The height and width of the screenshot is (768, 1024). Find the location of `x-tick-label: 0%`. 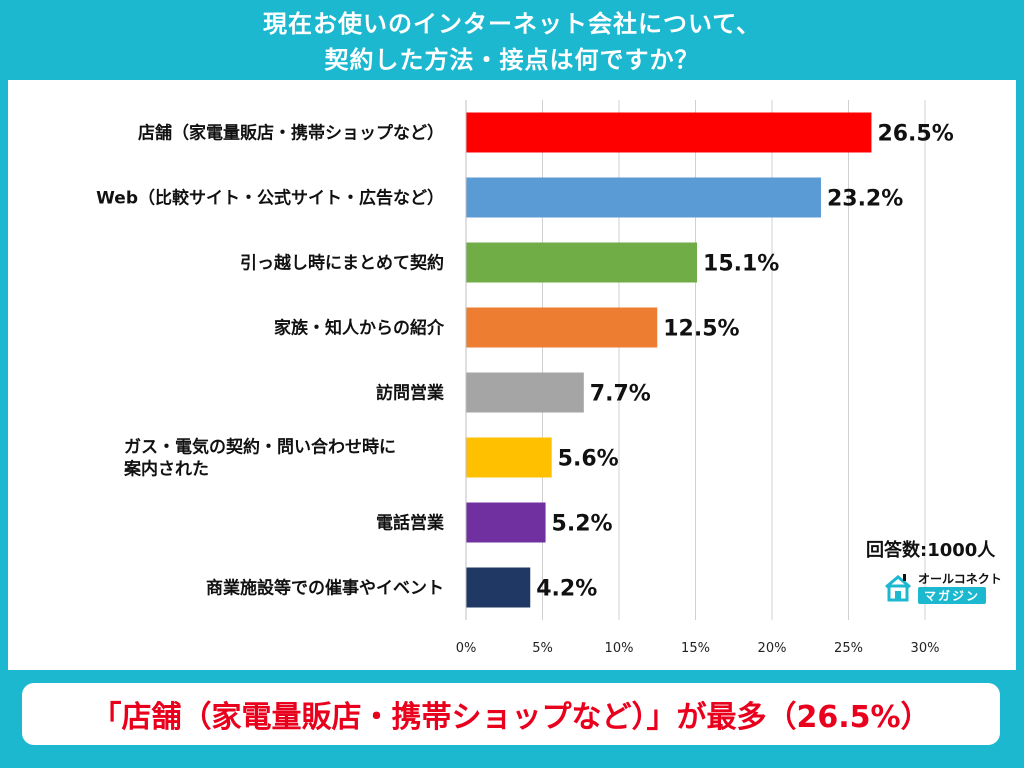

x-tick-label: 0% is located at coordinates (466, 648).